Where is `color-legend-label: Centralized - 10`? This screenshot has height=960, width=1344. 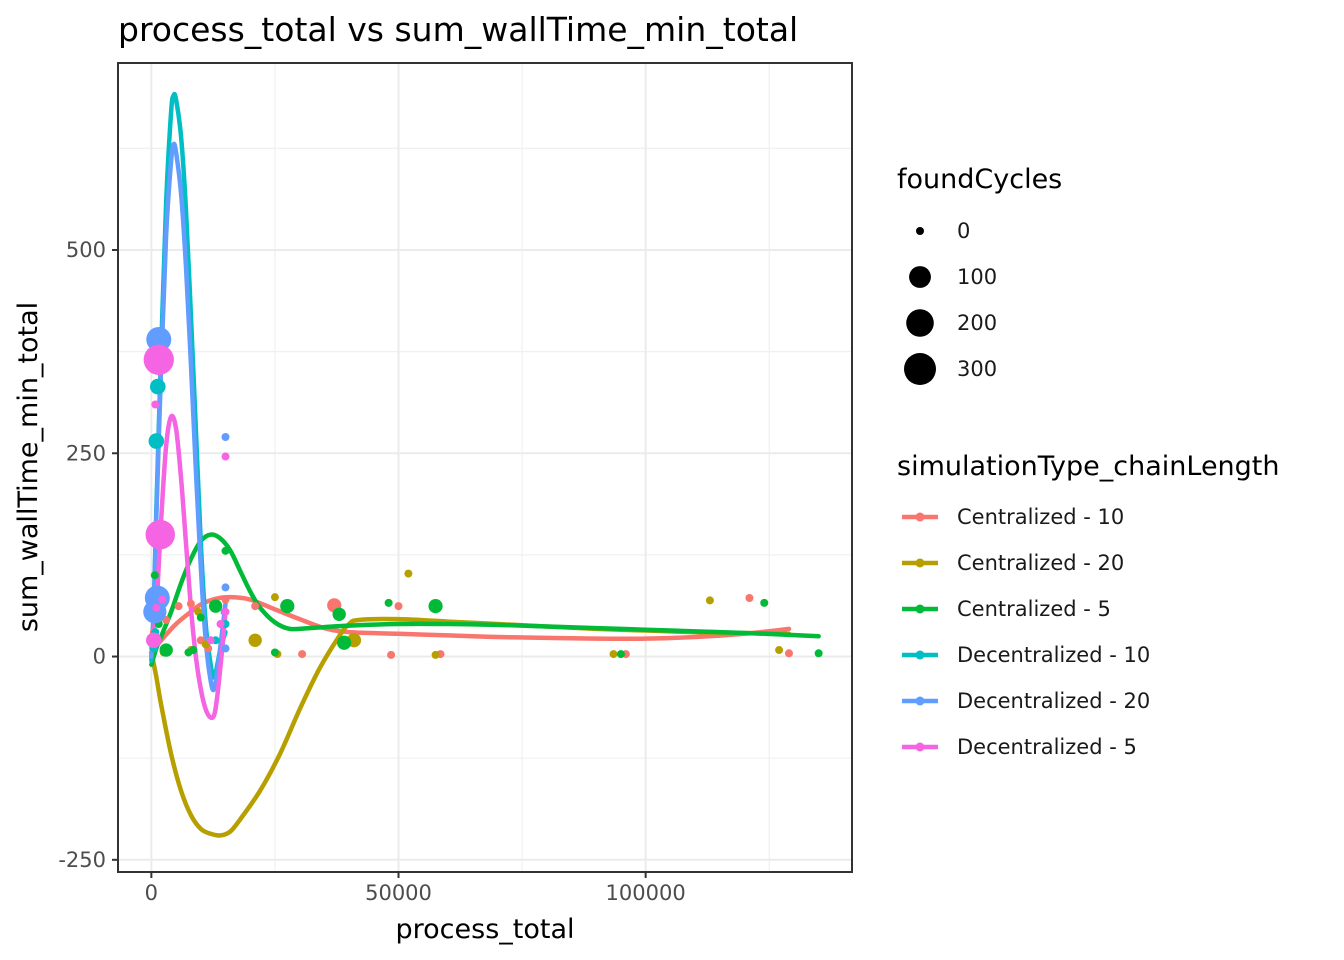 color-legend-label: Centralized - 10 is located at coordinates (1040, 517).